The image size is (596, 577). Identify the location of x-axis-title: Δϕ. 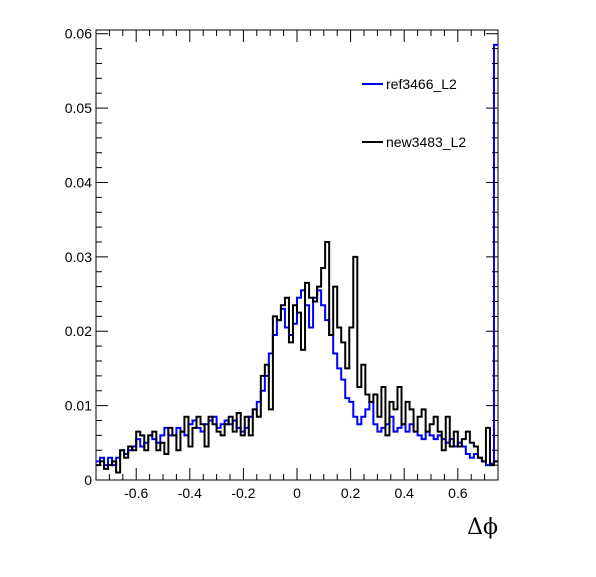
(482, 527).